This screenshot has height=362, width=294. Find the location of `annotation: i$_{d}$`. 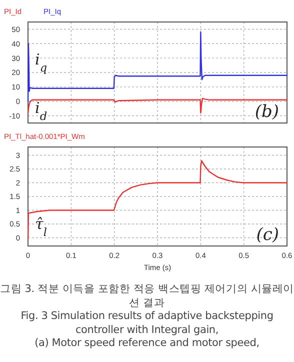

annotation: i$_{d}$ is located at coordinates (41, 110).